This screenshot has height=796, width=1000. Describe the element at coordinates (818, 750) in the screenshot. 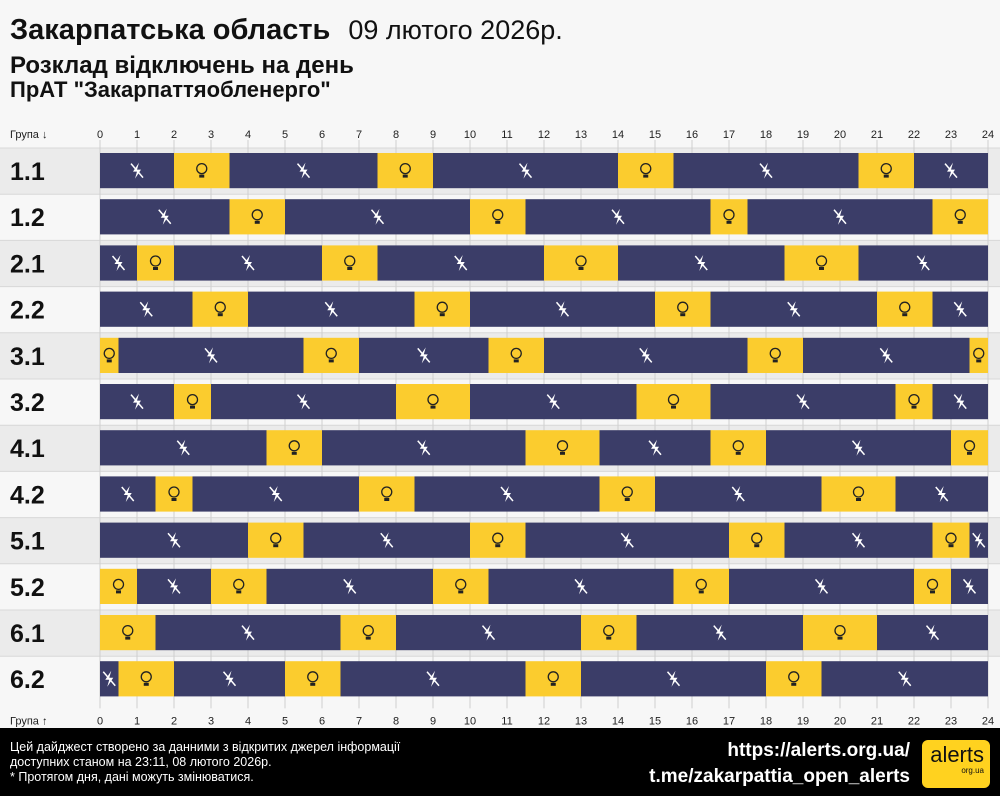

I see `website-link: https://alerts.org.ua/` at that location.